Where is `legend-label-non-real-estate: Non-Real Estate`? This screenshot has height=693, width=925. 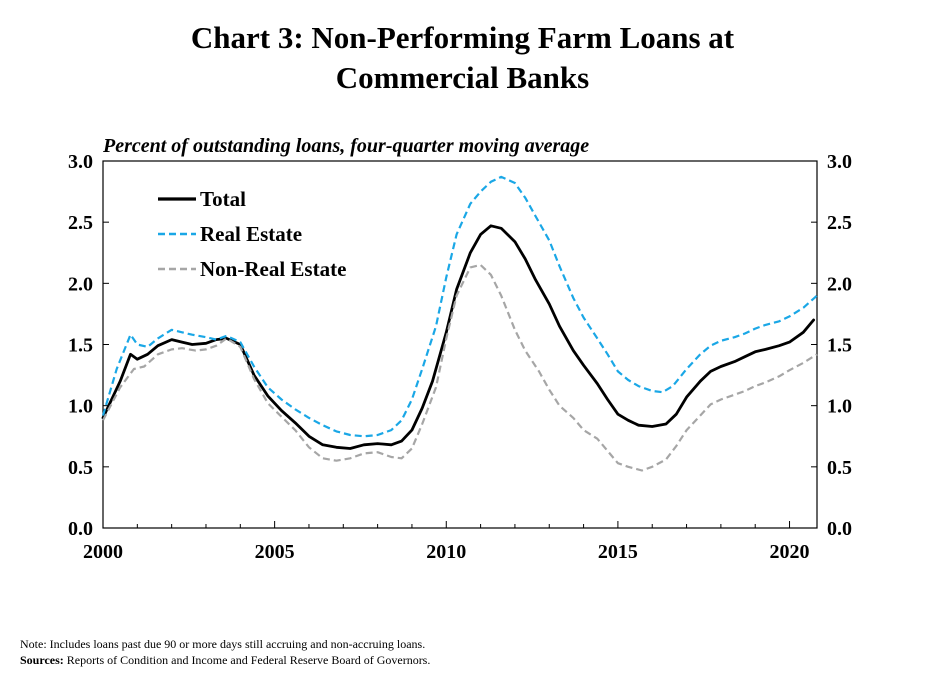 legend-label-non-real-estate: Non-Real Estate is located at coordinates (273, 269).